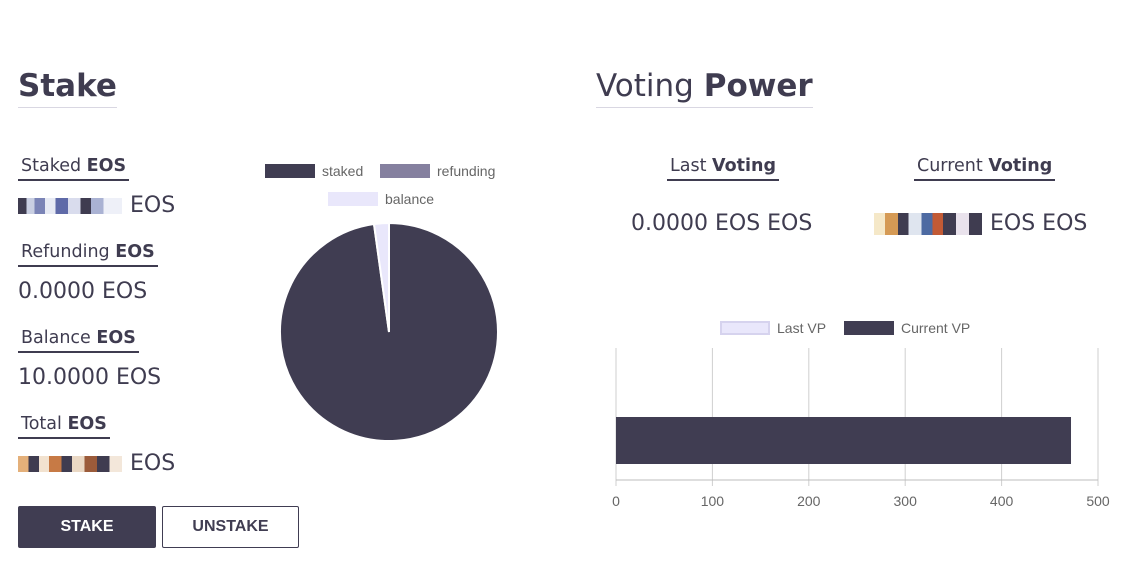 Image resolution: width=1144 pixels, height=586 pixels. I want to click on total-value: EOS, so click(96, 464).